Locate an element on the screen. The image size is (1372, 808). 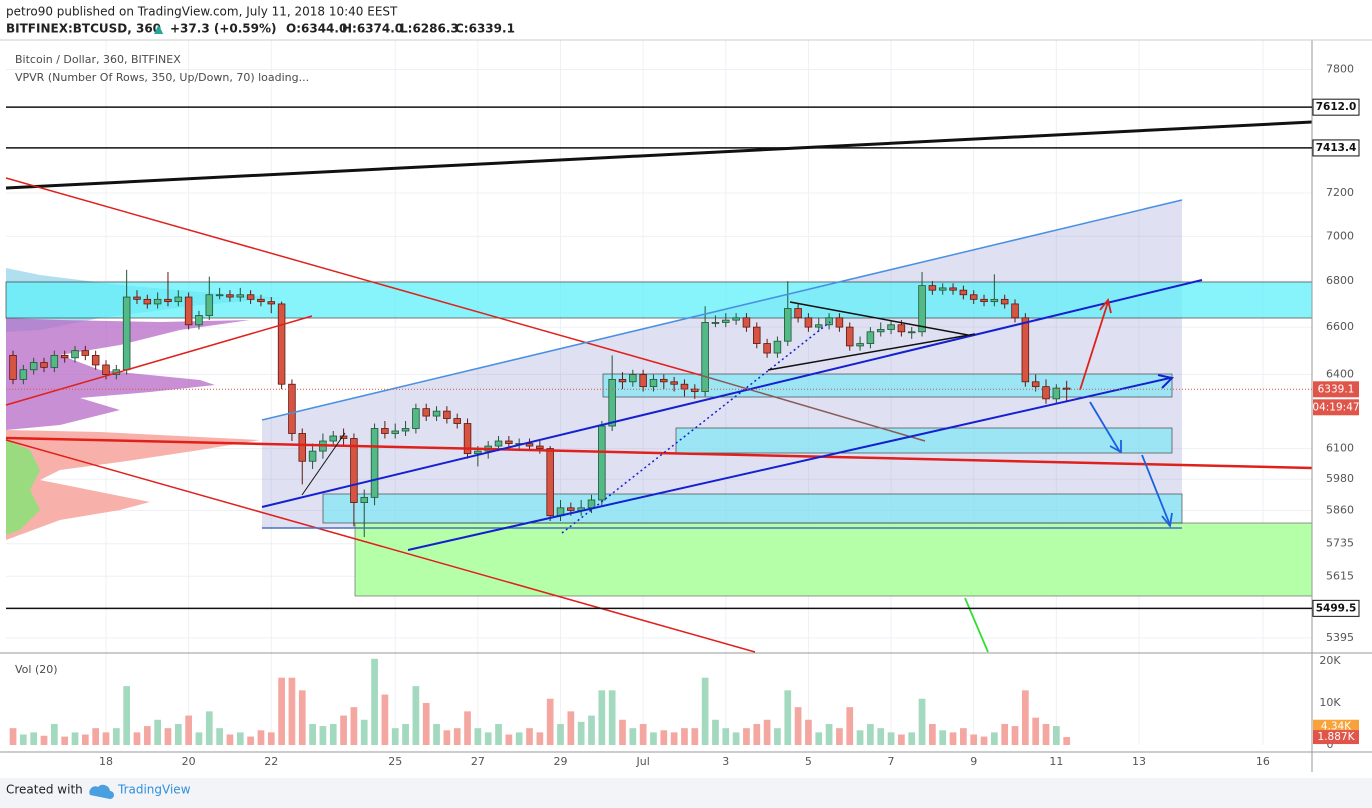
level-label: 7612.0 is located at coordinates (1336, 107).